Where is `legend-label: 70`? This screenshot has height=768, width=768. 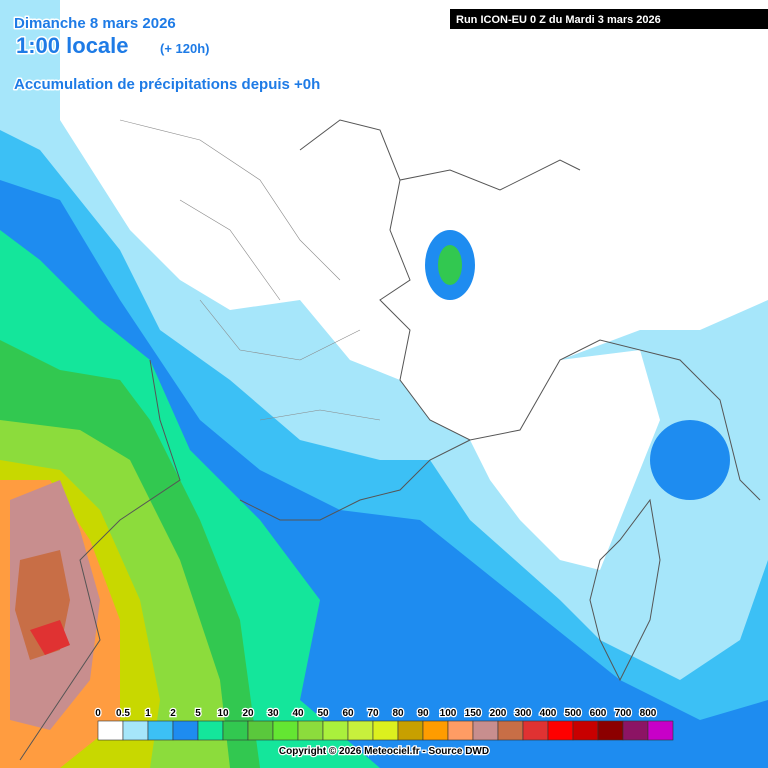 legend-label: 70 is located at coordinates (373, 713).